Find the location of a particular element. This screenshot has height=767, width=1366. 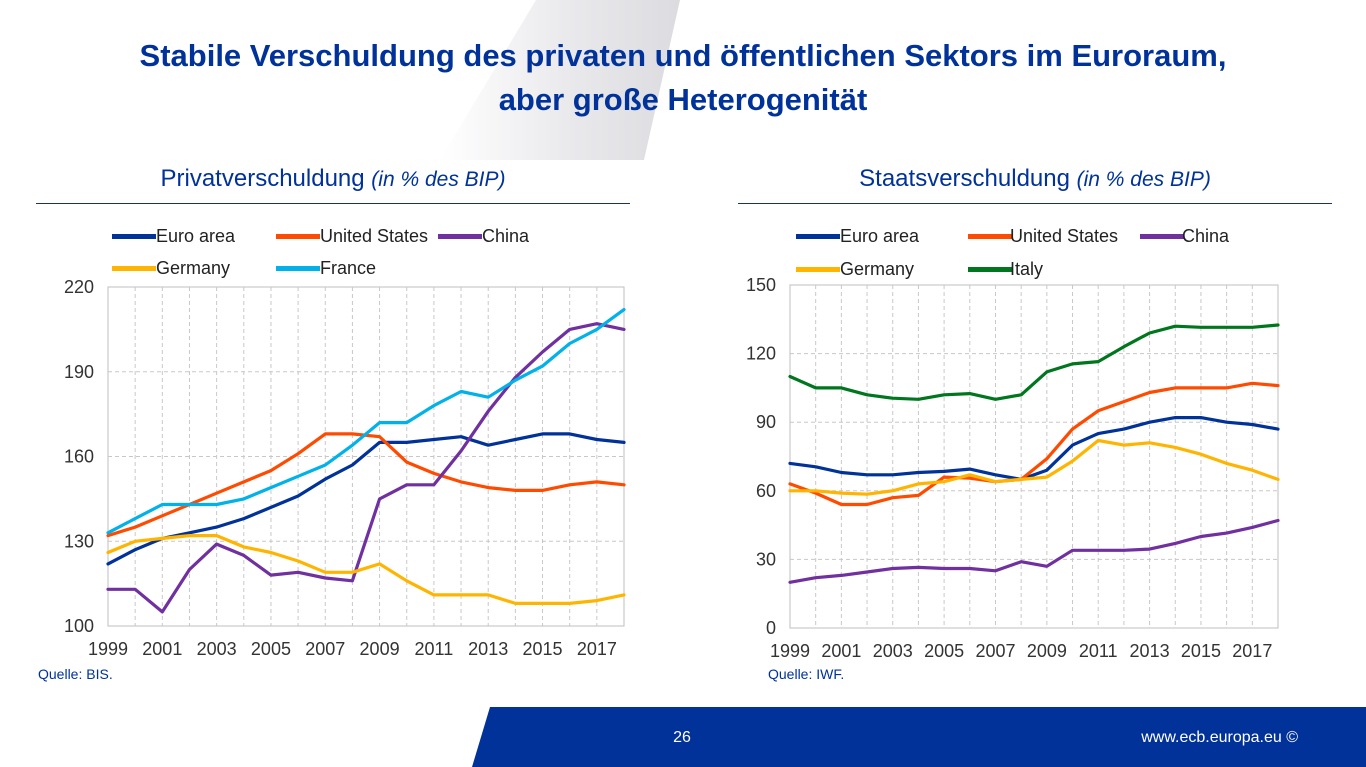

website-link: www.ecb.europa.eu © is located at coordinates (1219, 737).